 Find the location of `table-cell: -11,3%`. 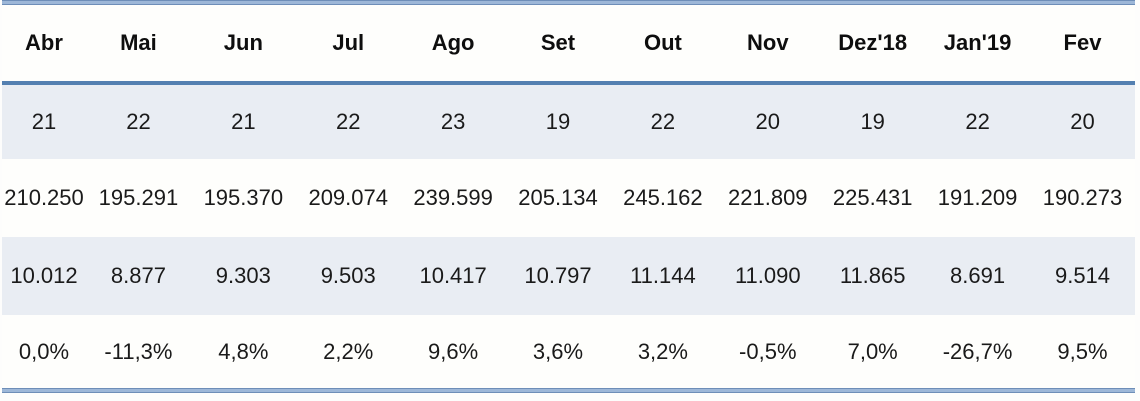

table-cell: -11,3% is located at coordinates (138, 351).